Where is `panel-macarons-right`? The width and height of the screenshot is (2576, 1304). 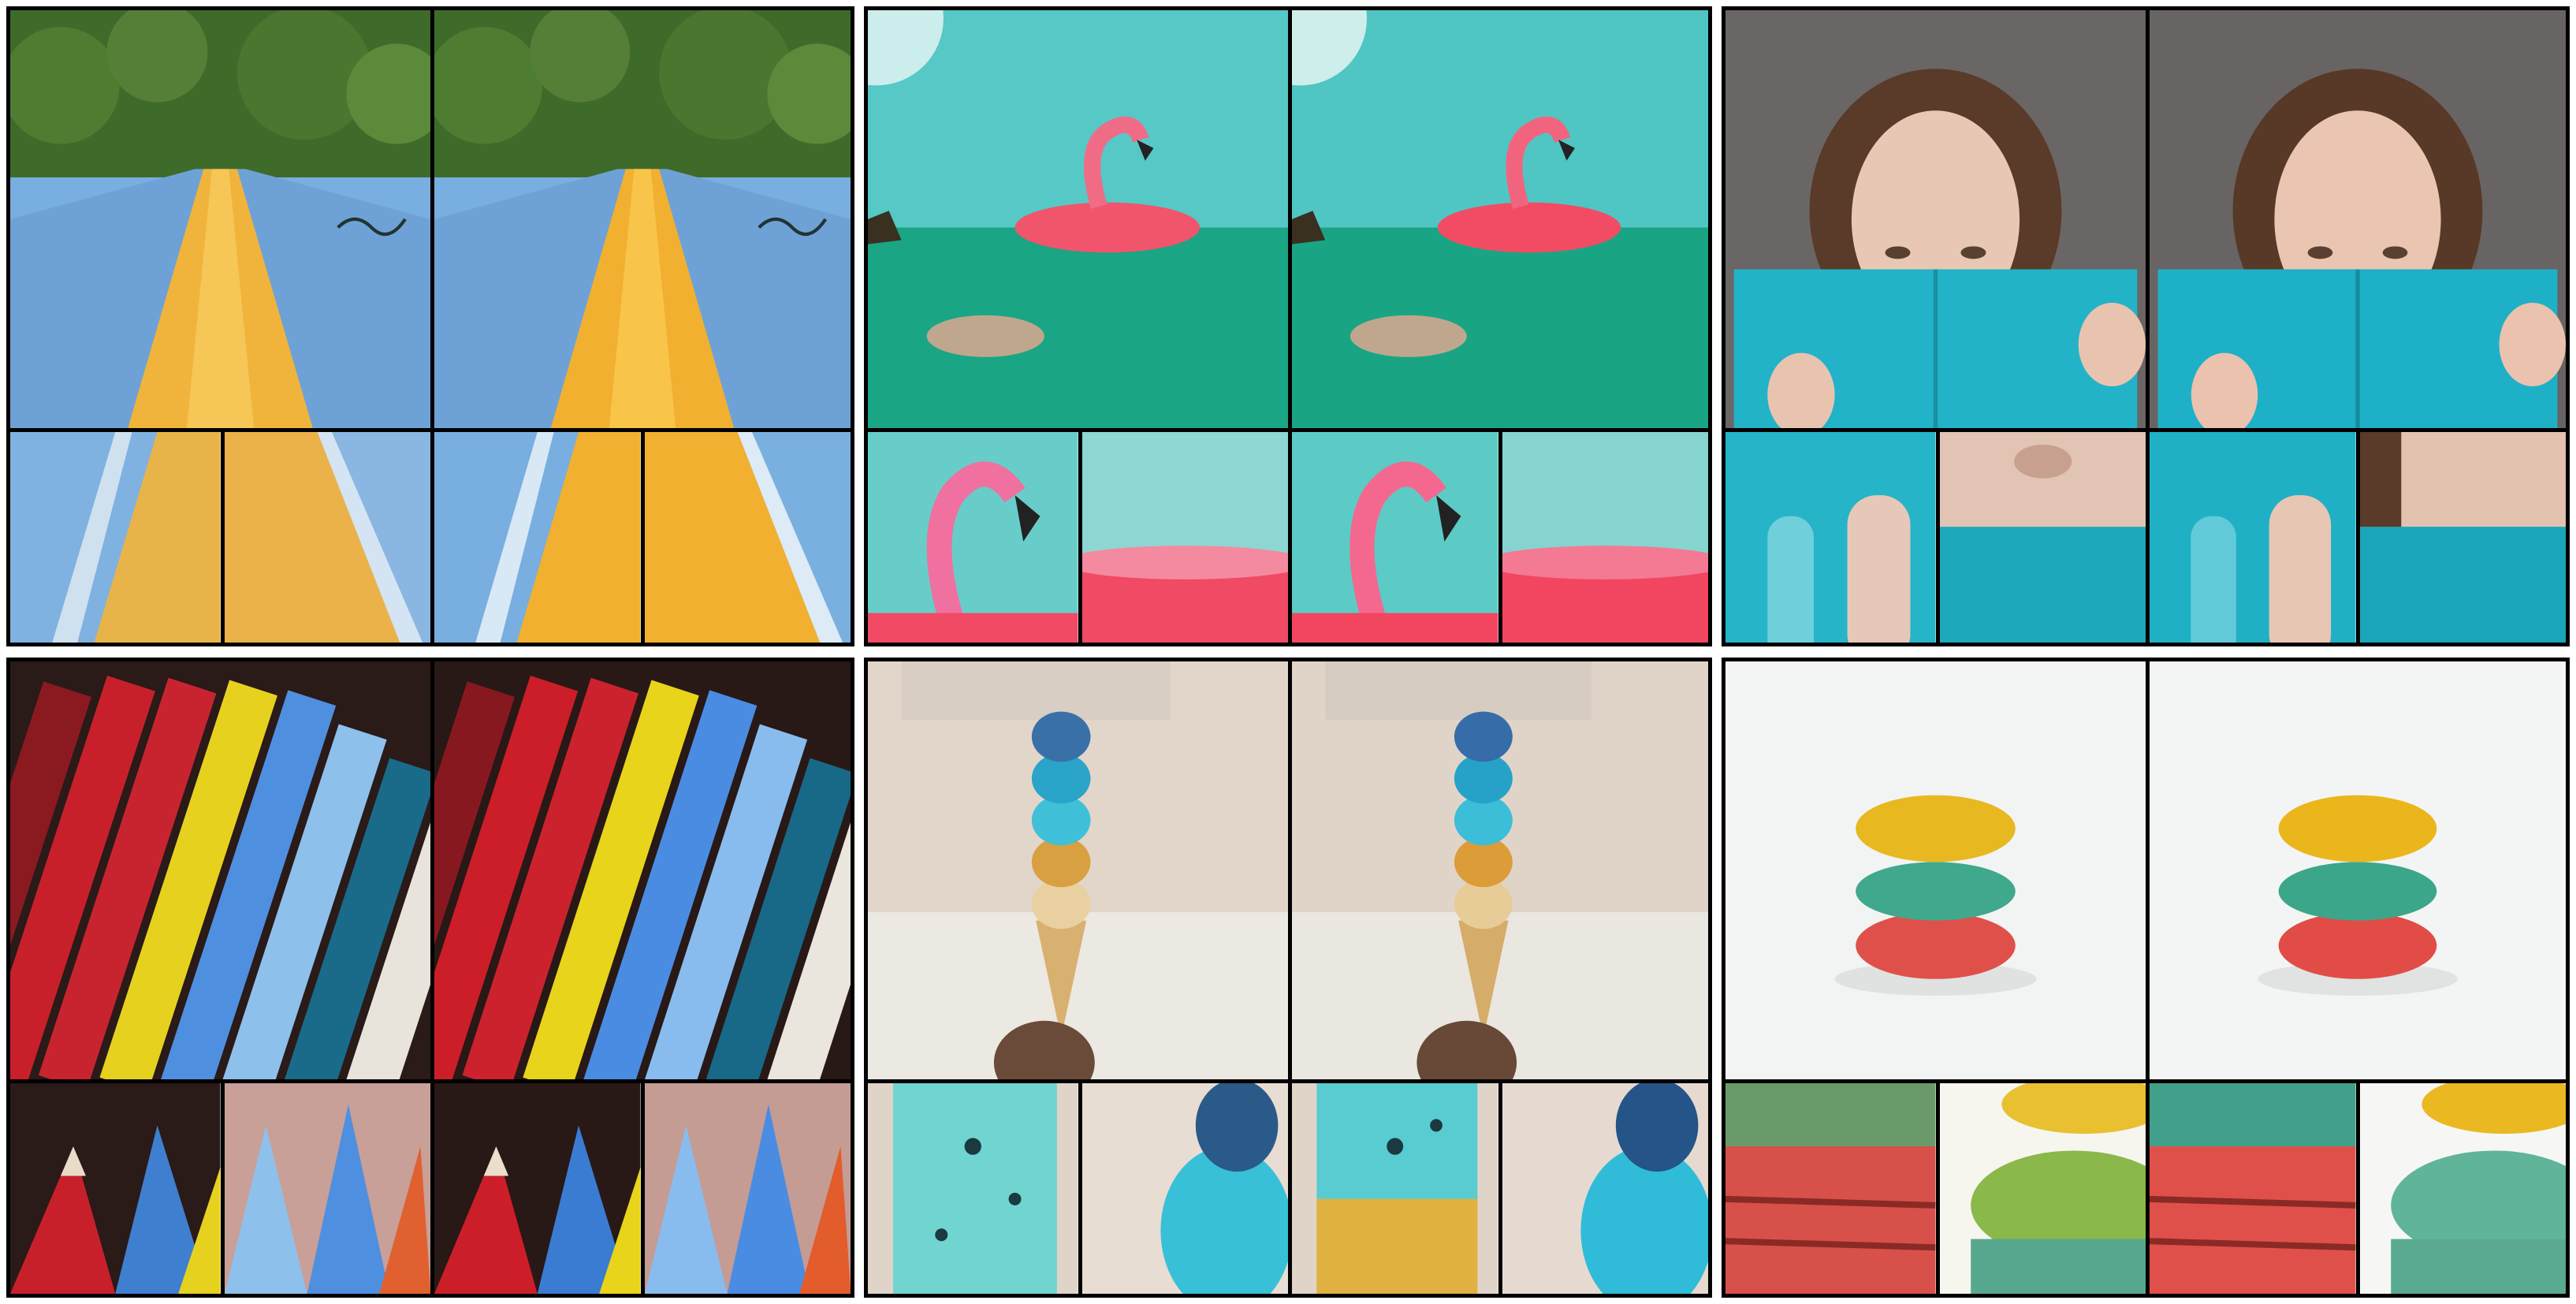
panel-macarons-right is located at coordinates (2356, 870).